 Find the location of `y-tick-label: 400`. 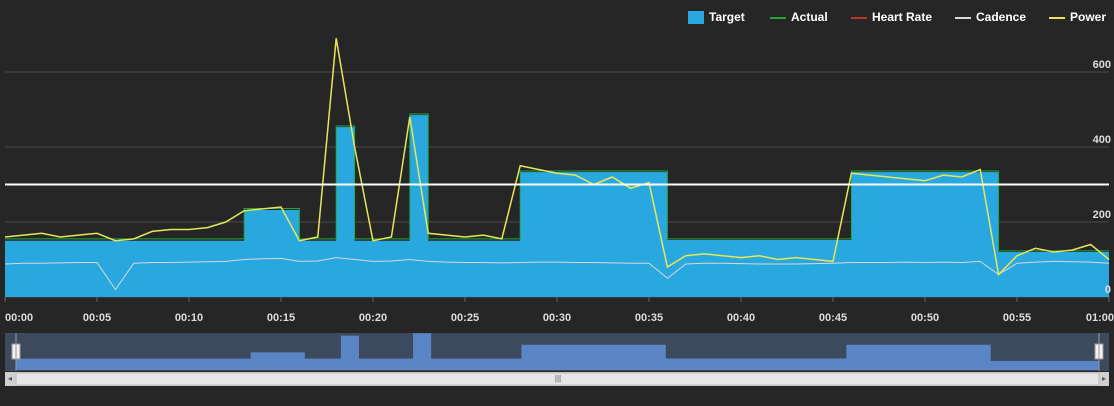

y-tick-label: 400 is located at coordinates (1102, 140).